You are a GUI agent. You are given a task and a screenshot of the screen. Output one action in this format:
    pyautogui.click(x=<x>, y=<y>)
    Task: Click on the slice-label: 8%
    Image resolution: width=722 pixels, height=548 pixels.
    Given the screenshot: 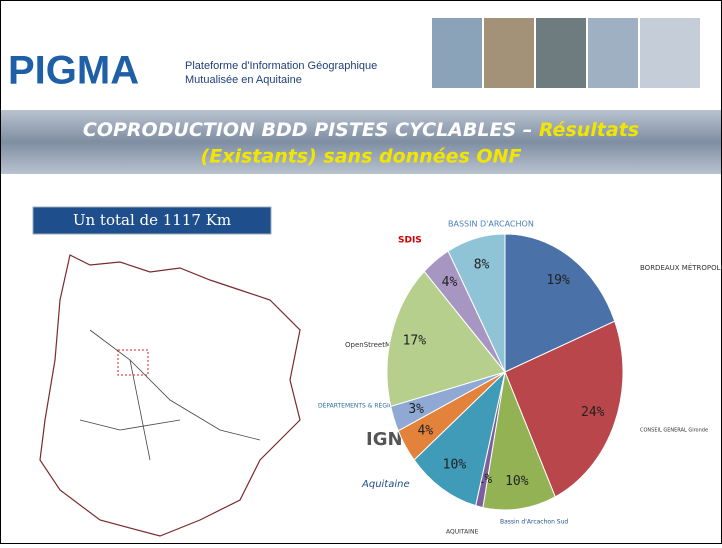 What is the action you would take?
    pyautogui.click(x=482, y=265)
    